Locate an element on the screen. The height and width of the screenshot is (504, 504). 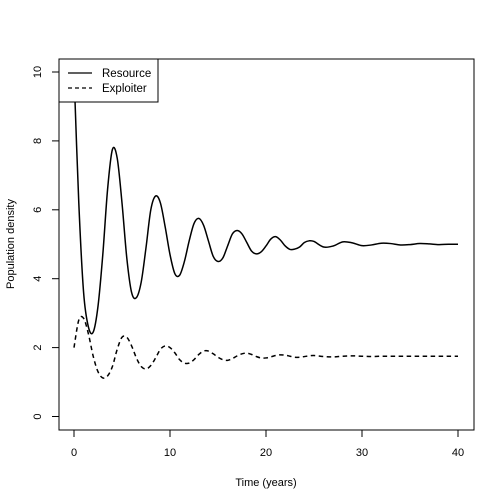
x-axis: 0 10 20 30 40 is located at coordinates (267, 444).